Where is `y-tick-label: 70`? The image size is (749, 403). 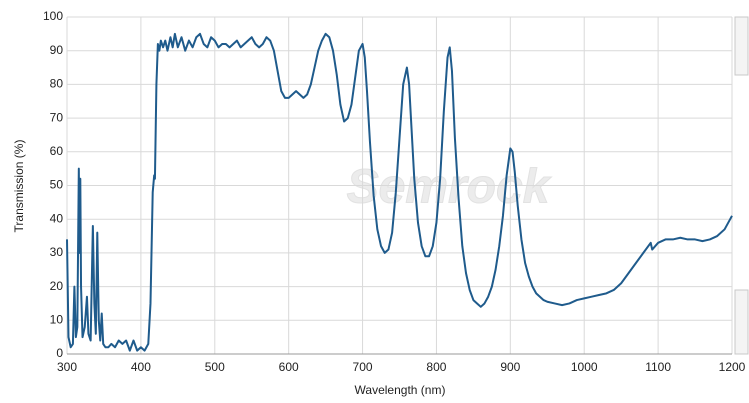 y-tick-label: 70 is located at coordinates (57, 117).